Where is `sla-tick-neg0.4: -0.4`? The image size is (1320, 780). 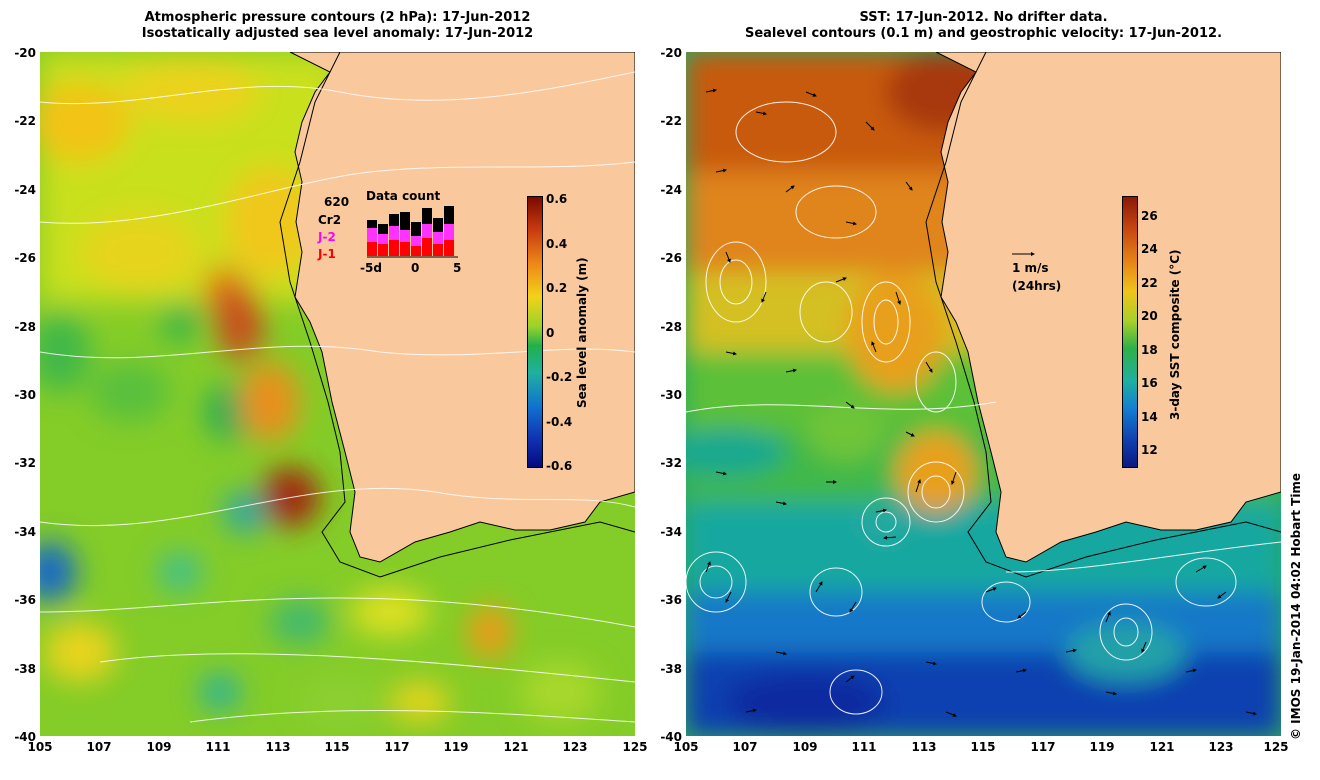 sla-tick-neg0.4: -0.4 is located at coordinates (559, 422).